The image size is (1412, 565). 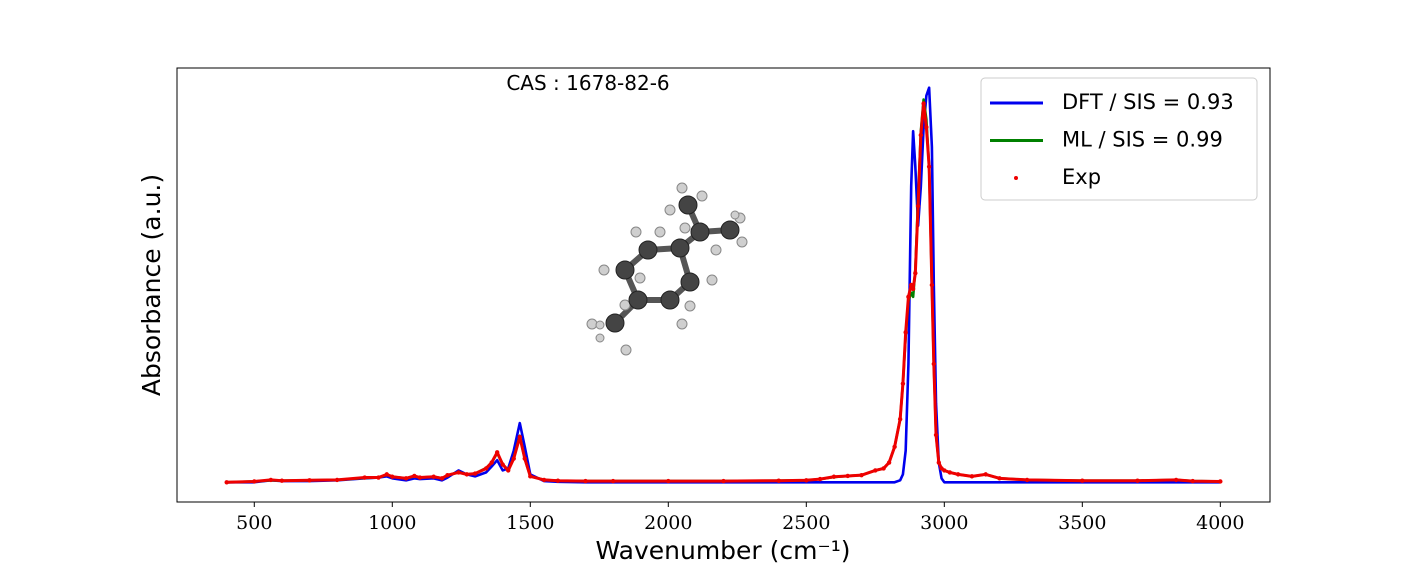 I want to click on x-axis-label: Wavenumber (cm⁻¹), so click(x=723, y=550).